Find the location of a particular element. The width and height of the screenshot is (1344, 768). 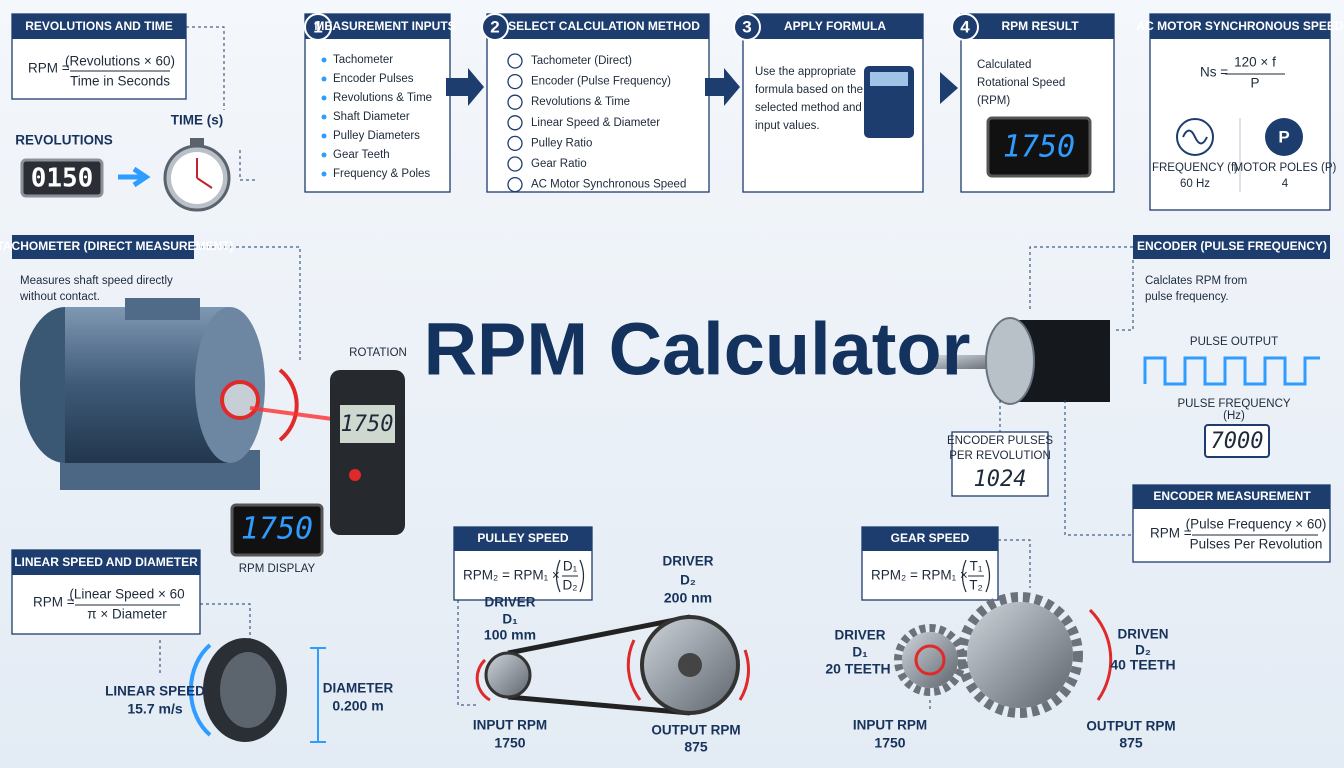

pulley-small is located at coordinates (508, 675).